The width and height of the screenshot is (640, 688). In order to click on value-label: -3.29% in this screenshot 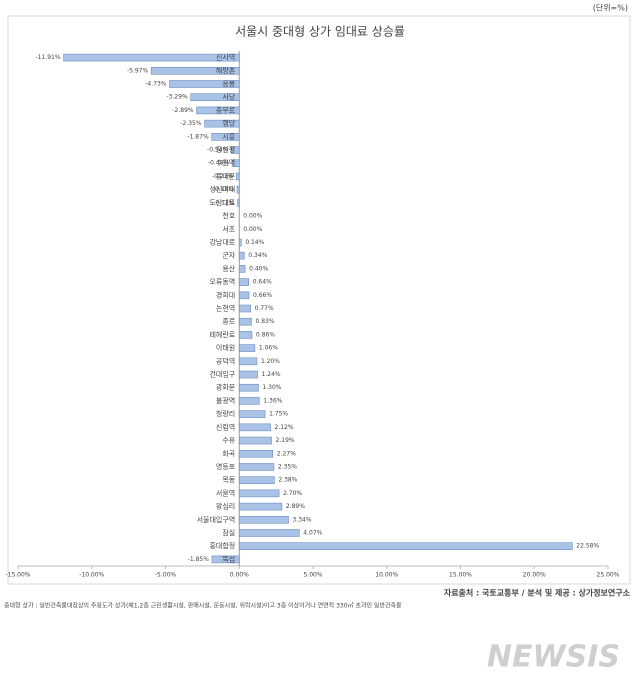, I will do `click(177, 97)`.